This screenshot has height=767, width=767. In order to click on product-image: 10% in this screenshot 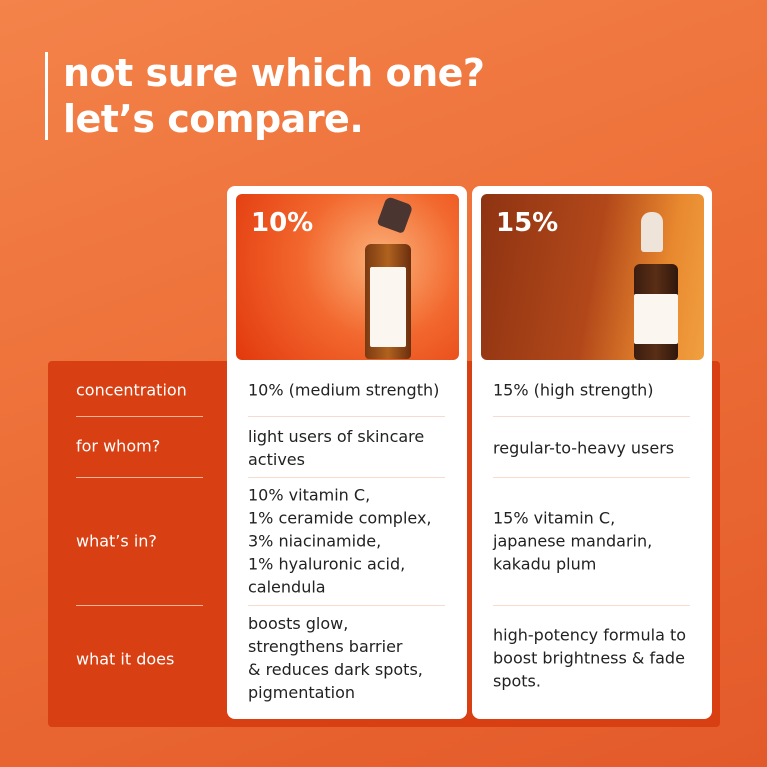, I will do `click(347, 277)`.